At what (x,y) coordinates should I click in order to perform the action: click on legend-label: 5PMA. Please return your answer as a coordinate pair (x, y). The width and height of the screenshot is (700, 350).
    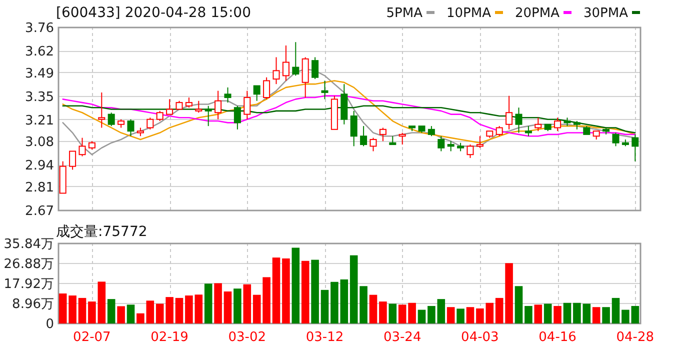
    Looking at the image, I should click on (404, 13).